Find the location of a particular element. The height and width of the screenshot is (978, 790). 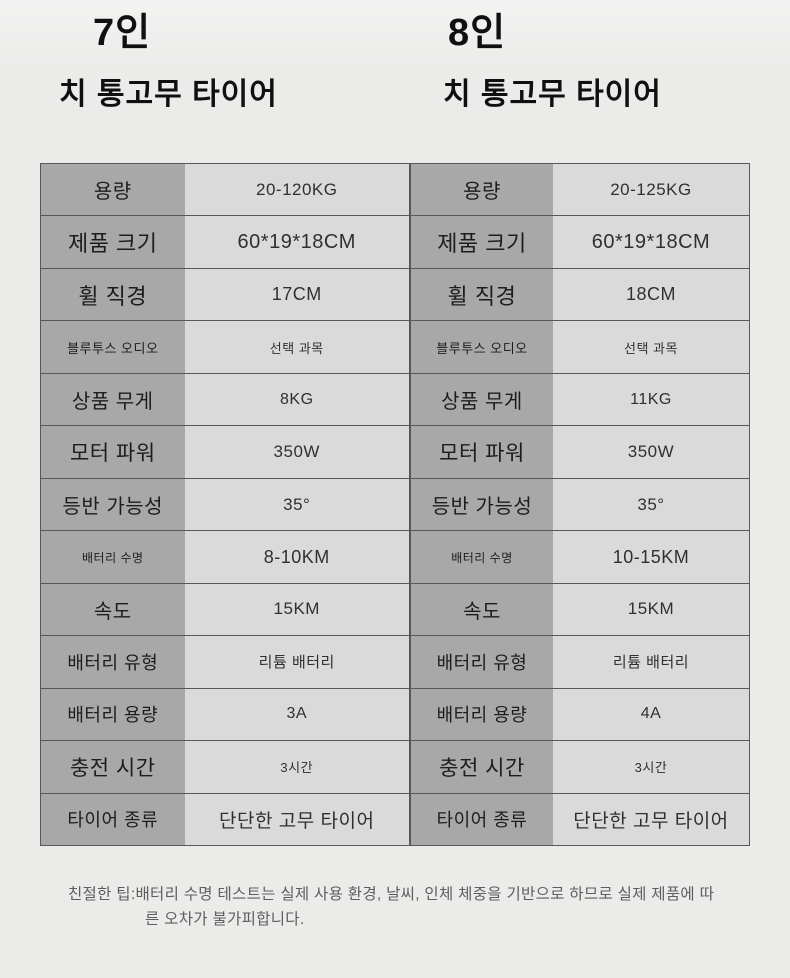

spec-row: 상품 무게 11KG is located at coordinates (580, 400).